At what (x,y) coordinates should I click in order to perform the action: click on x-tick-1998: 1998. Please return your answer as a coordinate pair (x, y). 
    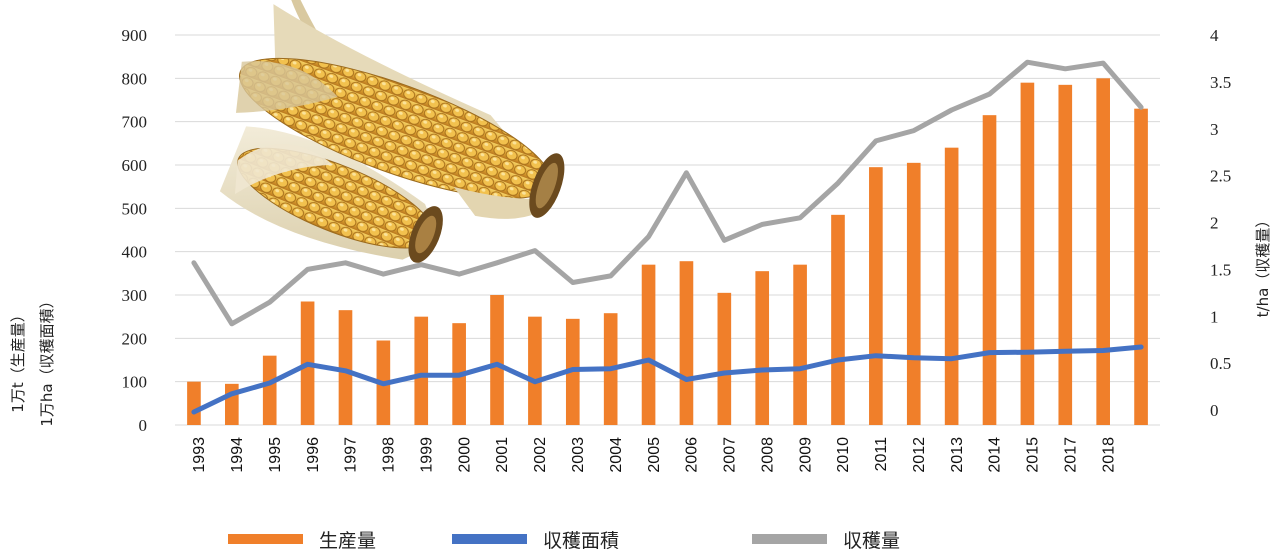
    Looking at the image, I should click on (389, 455).